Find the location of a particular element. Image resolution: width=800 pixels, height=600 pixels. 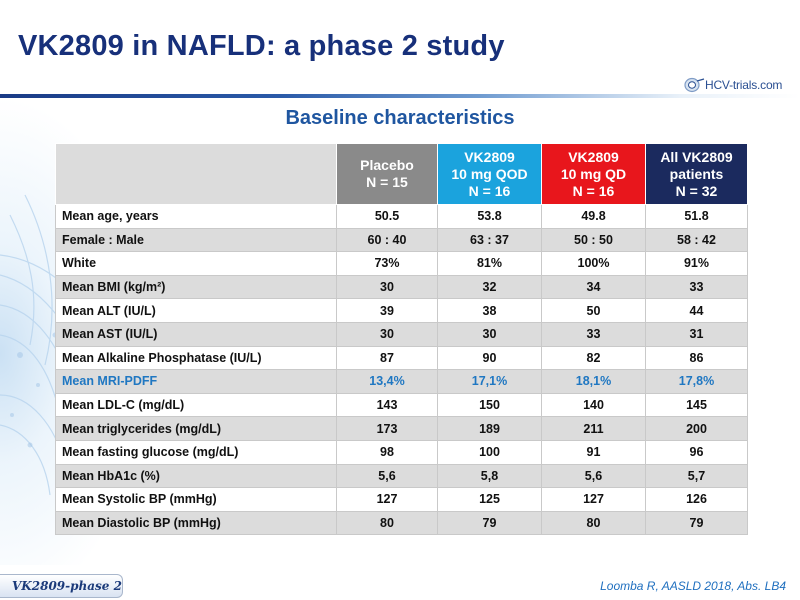

table-row: White 73% 81% 100% 91% is located at coordinates (401, 263).